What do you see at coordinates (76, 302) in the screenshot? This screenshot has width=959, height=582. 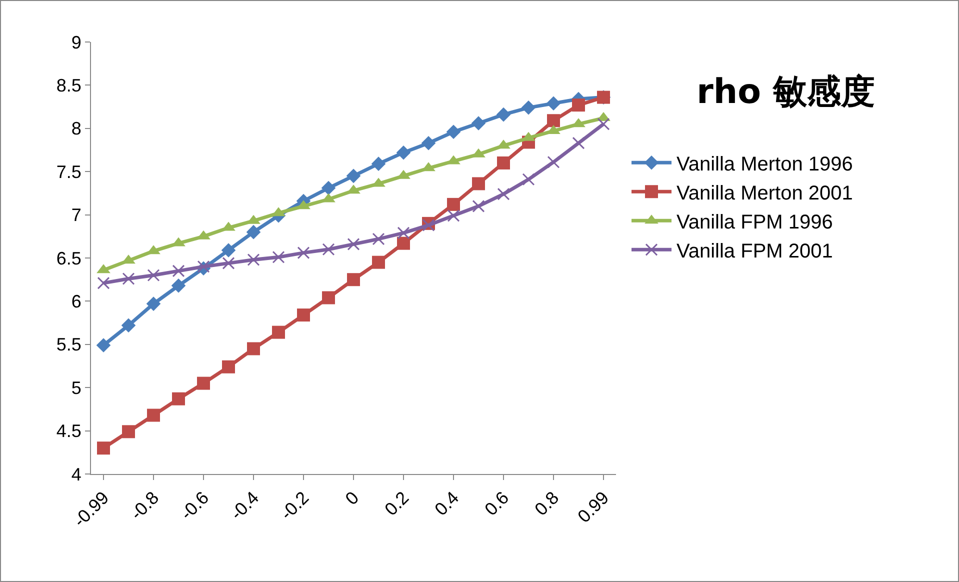 I see `y-tick-label: 6` at bounding box center [76, 302].